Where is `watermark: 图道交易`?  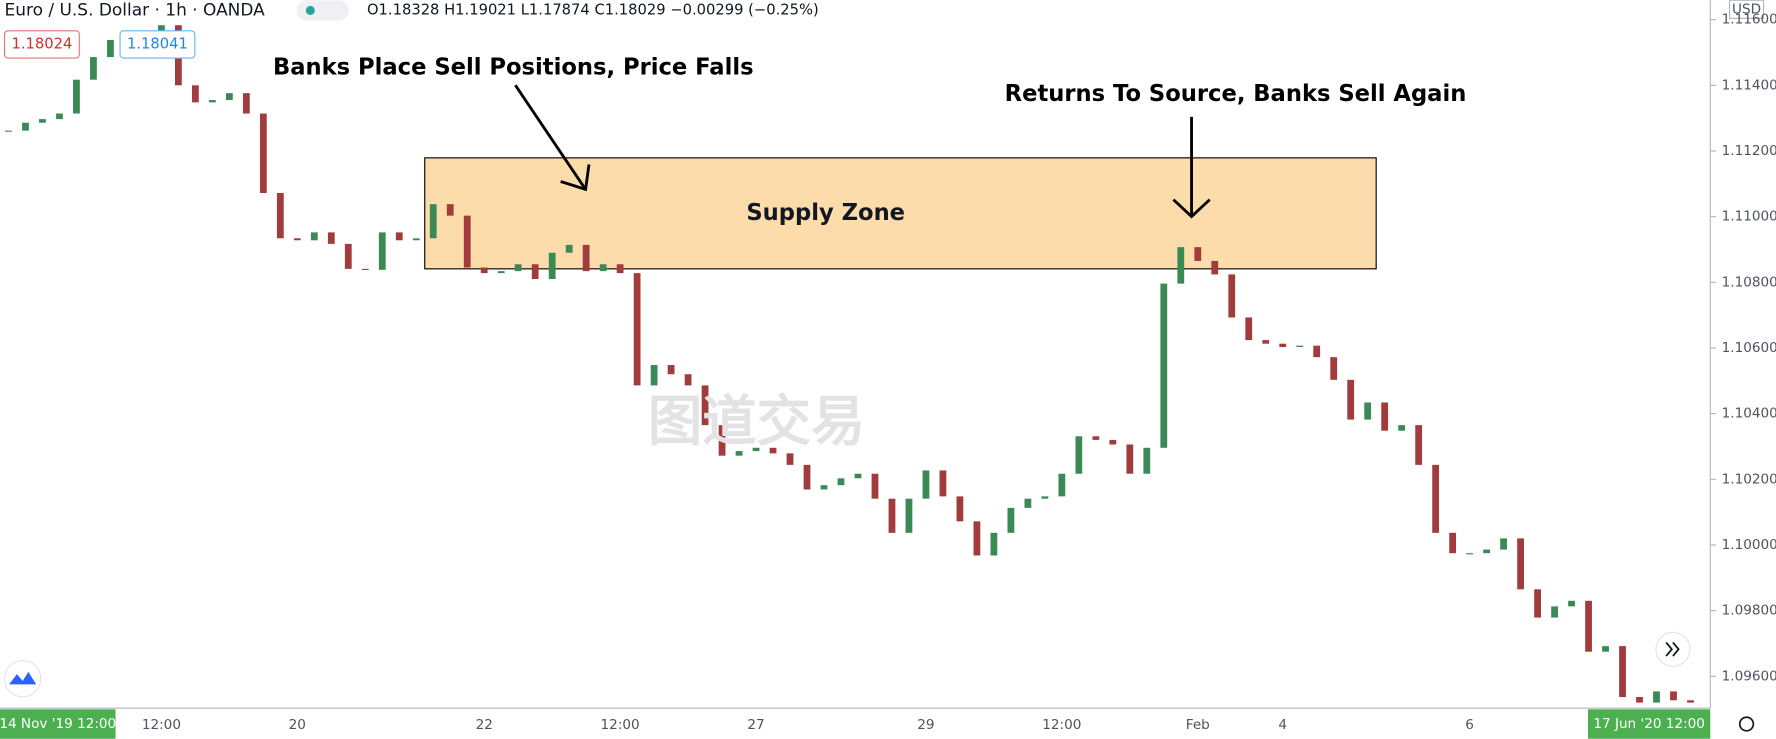 watermark: 图道交易 is located at coordinates (756, 421).